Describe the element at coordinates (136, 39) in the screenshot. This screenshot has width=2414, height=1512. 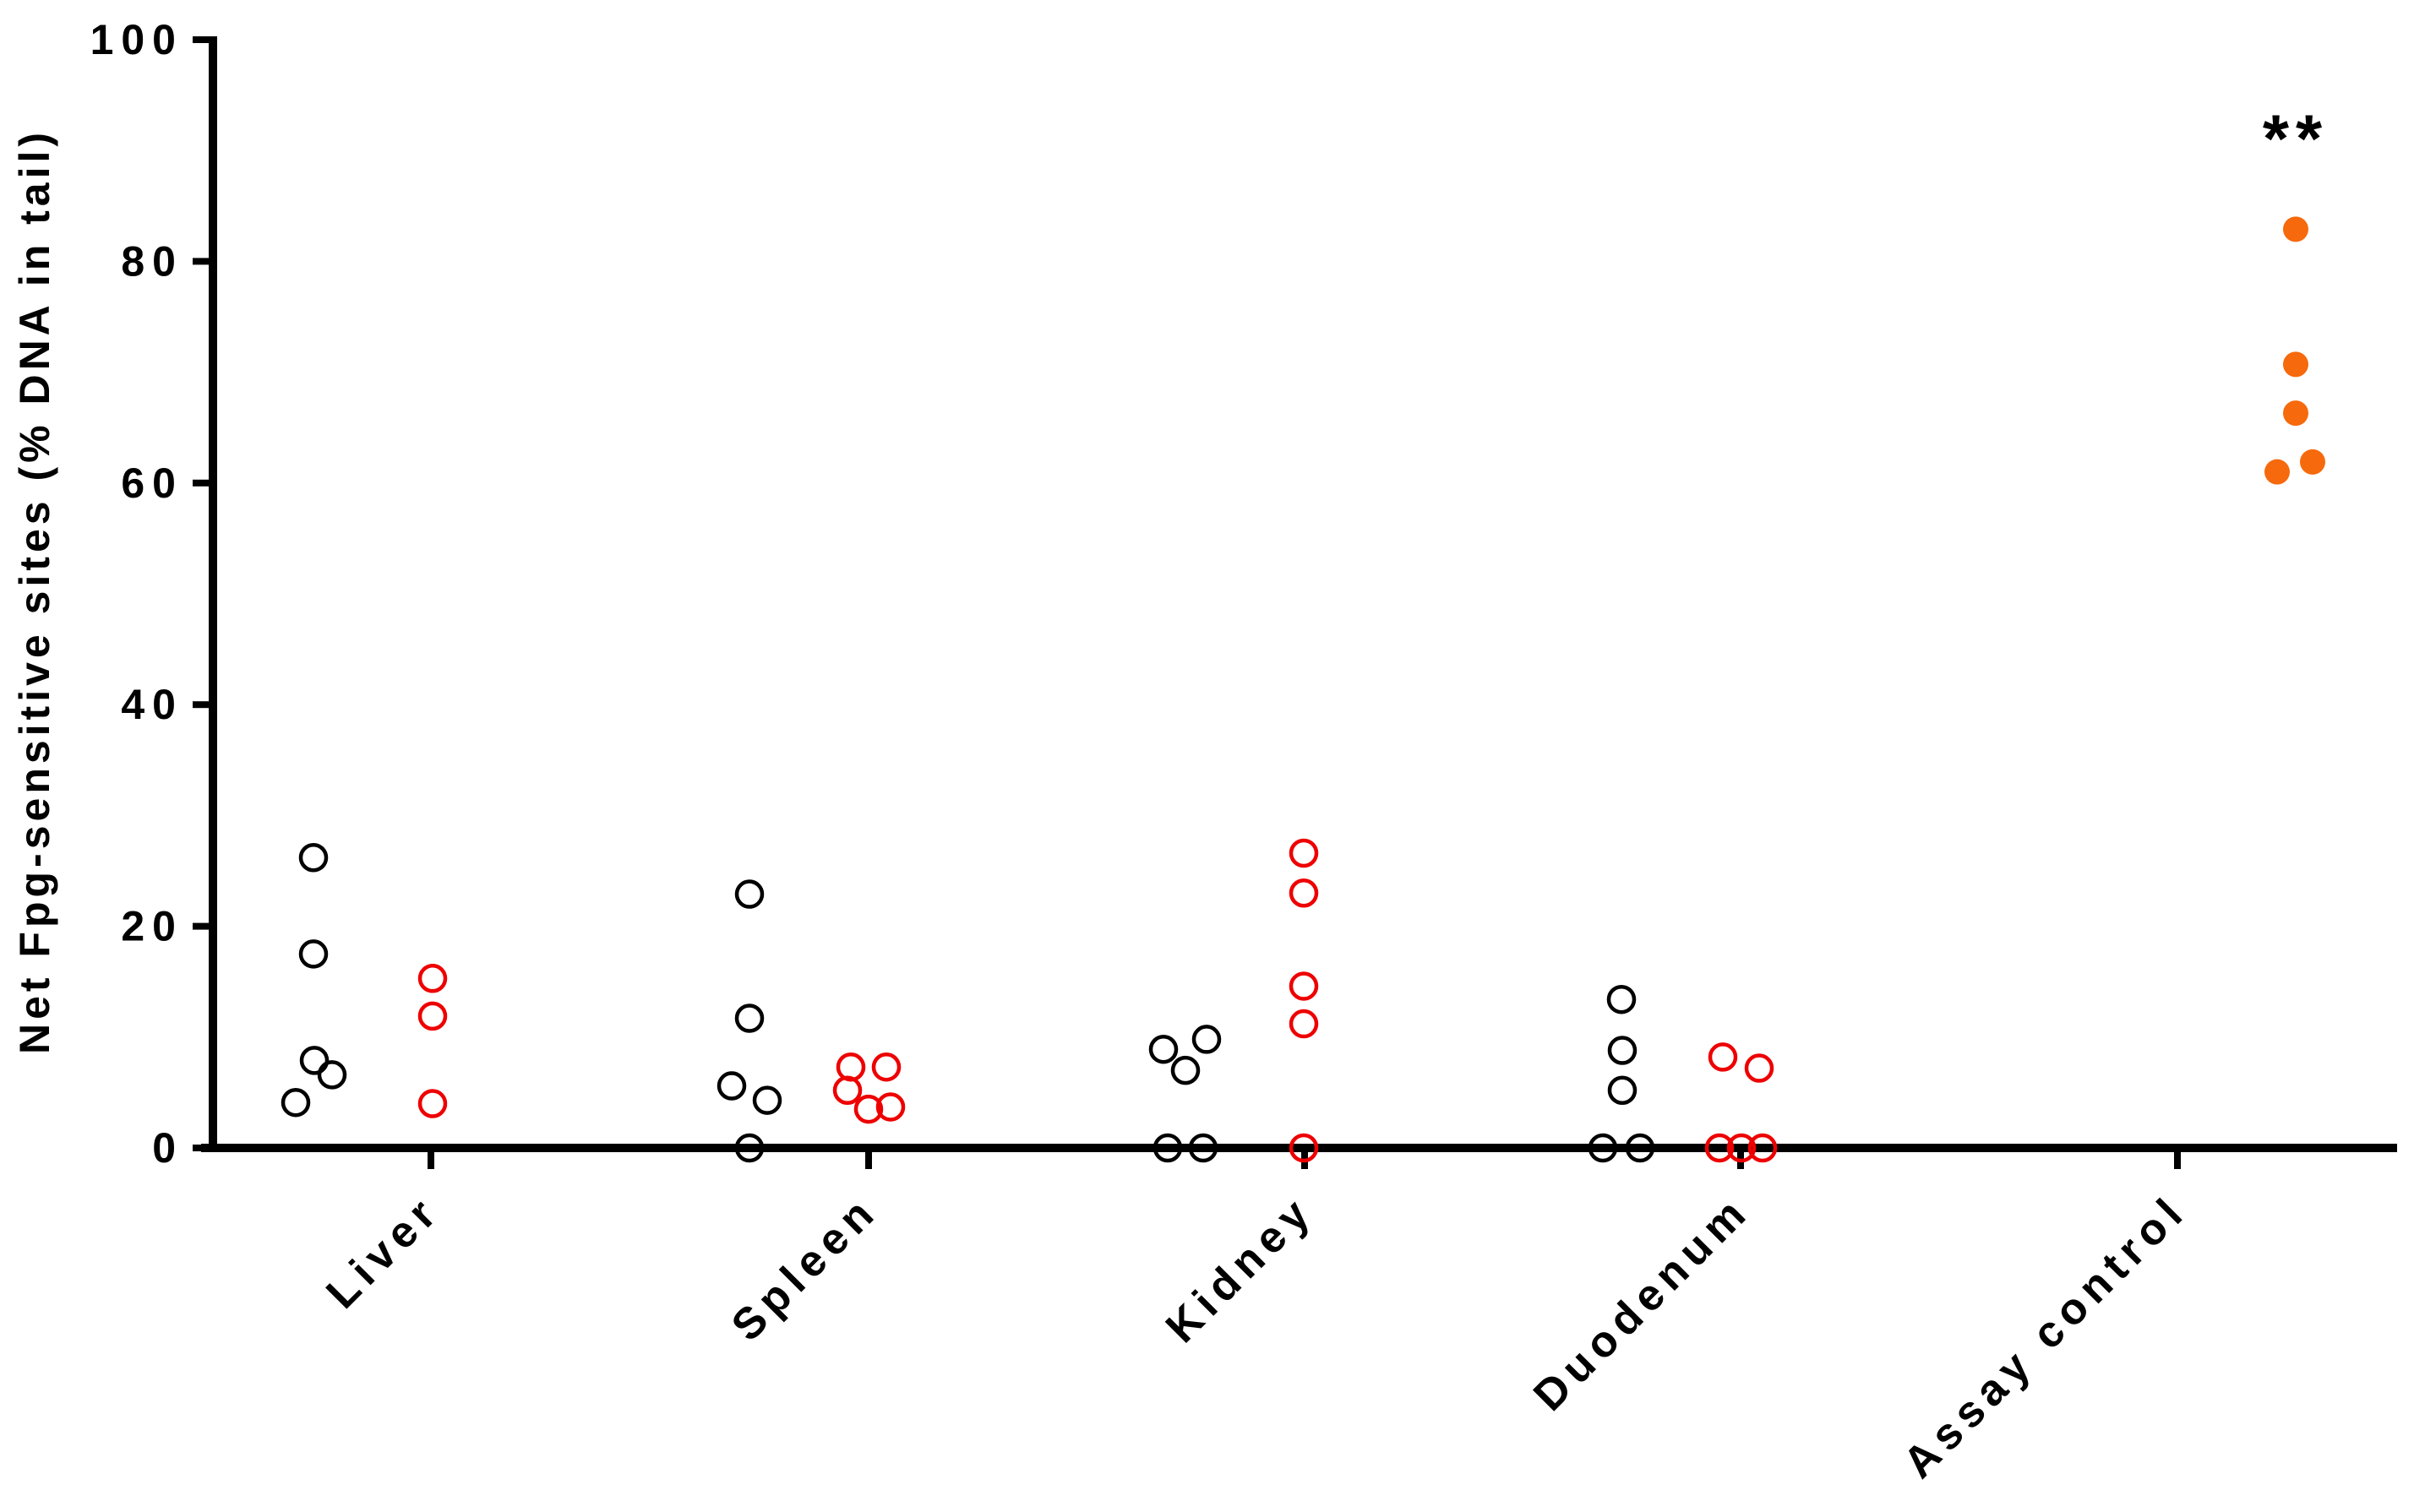
I see `y-tick-label: 100` at that location.